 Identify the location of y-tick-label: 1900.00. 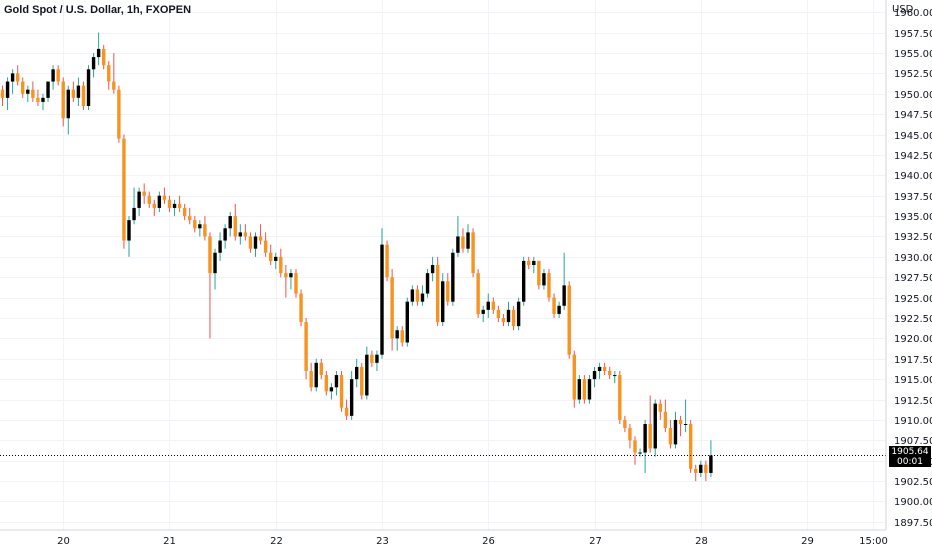
(913, 502).